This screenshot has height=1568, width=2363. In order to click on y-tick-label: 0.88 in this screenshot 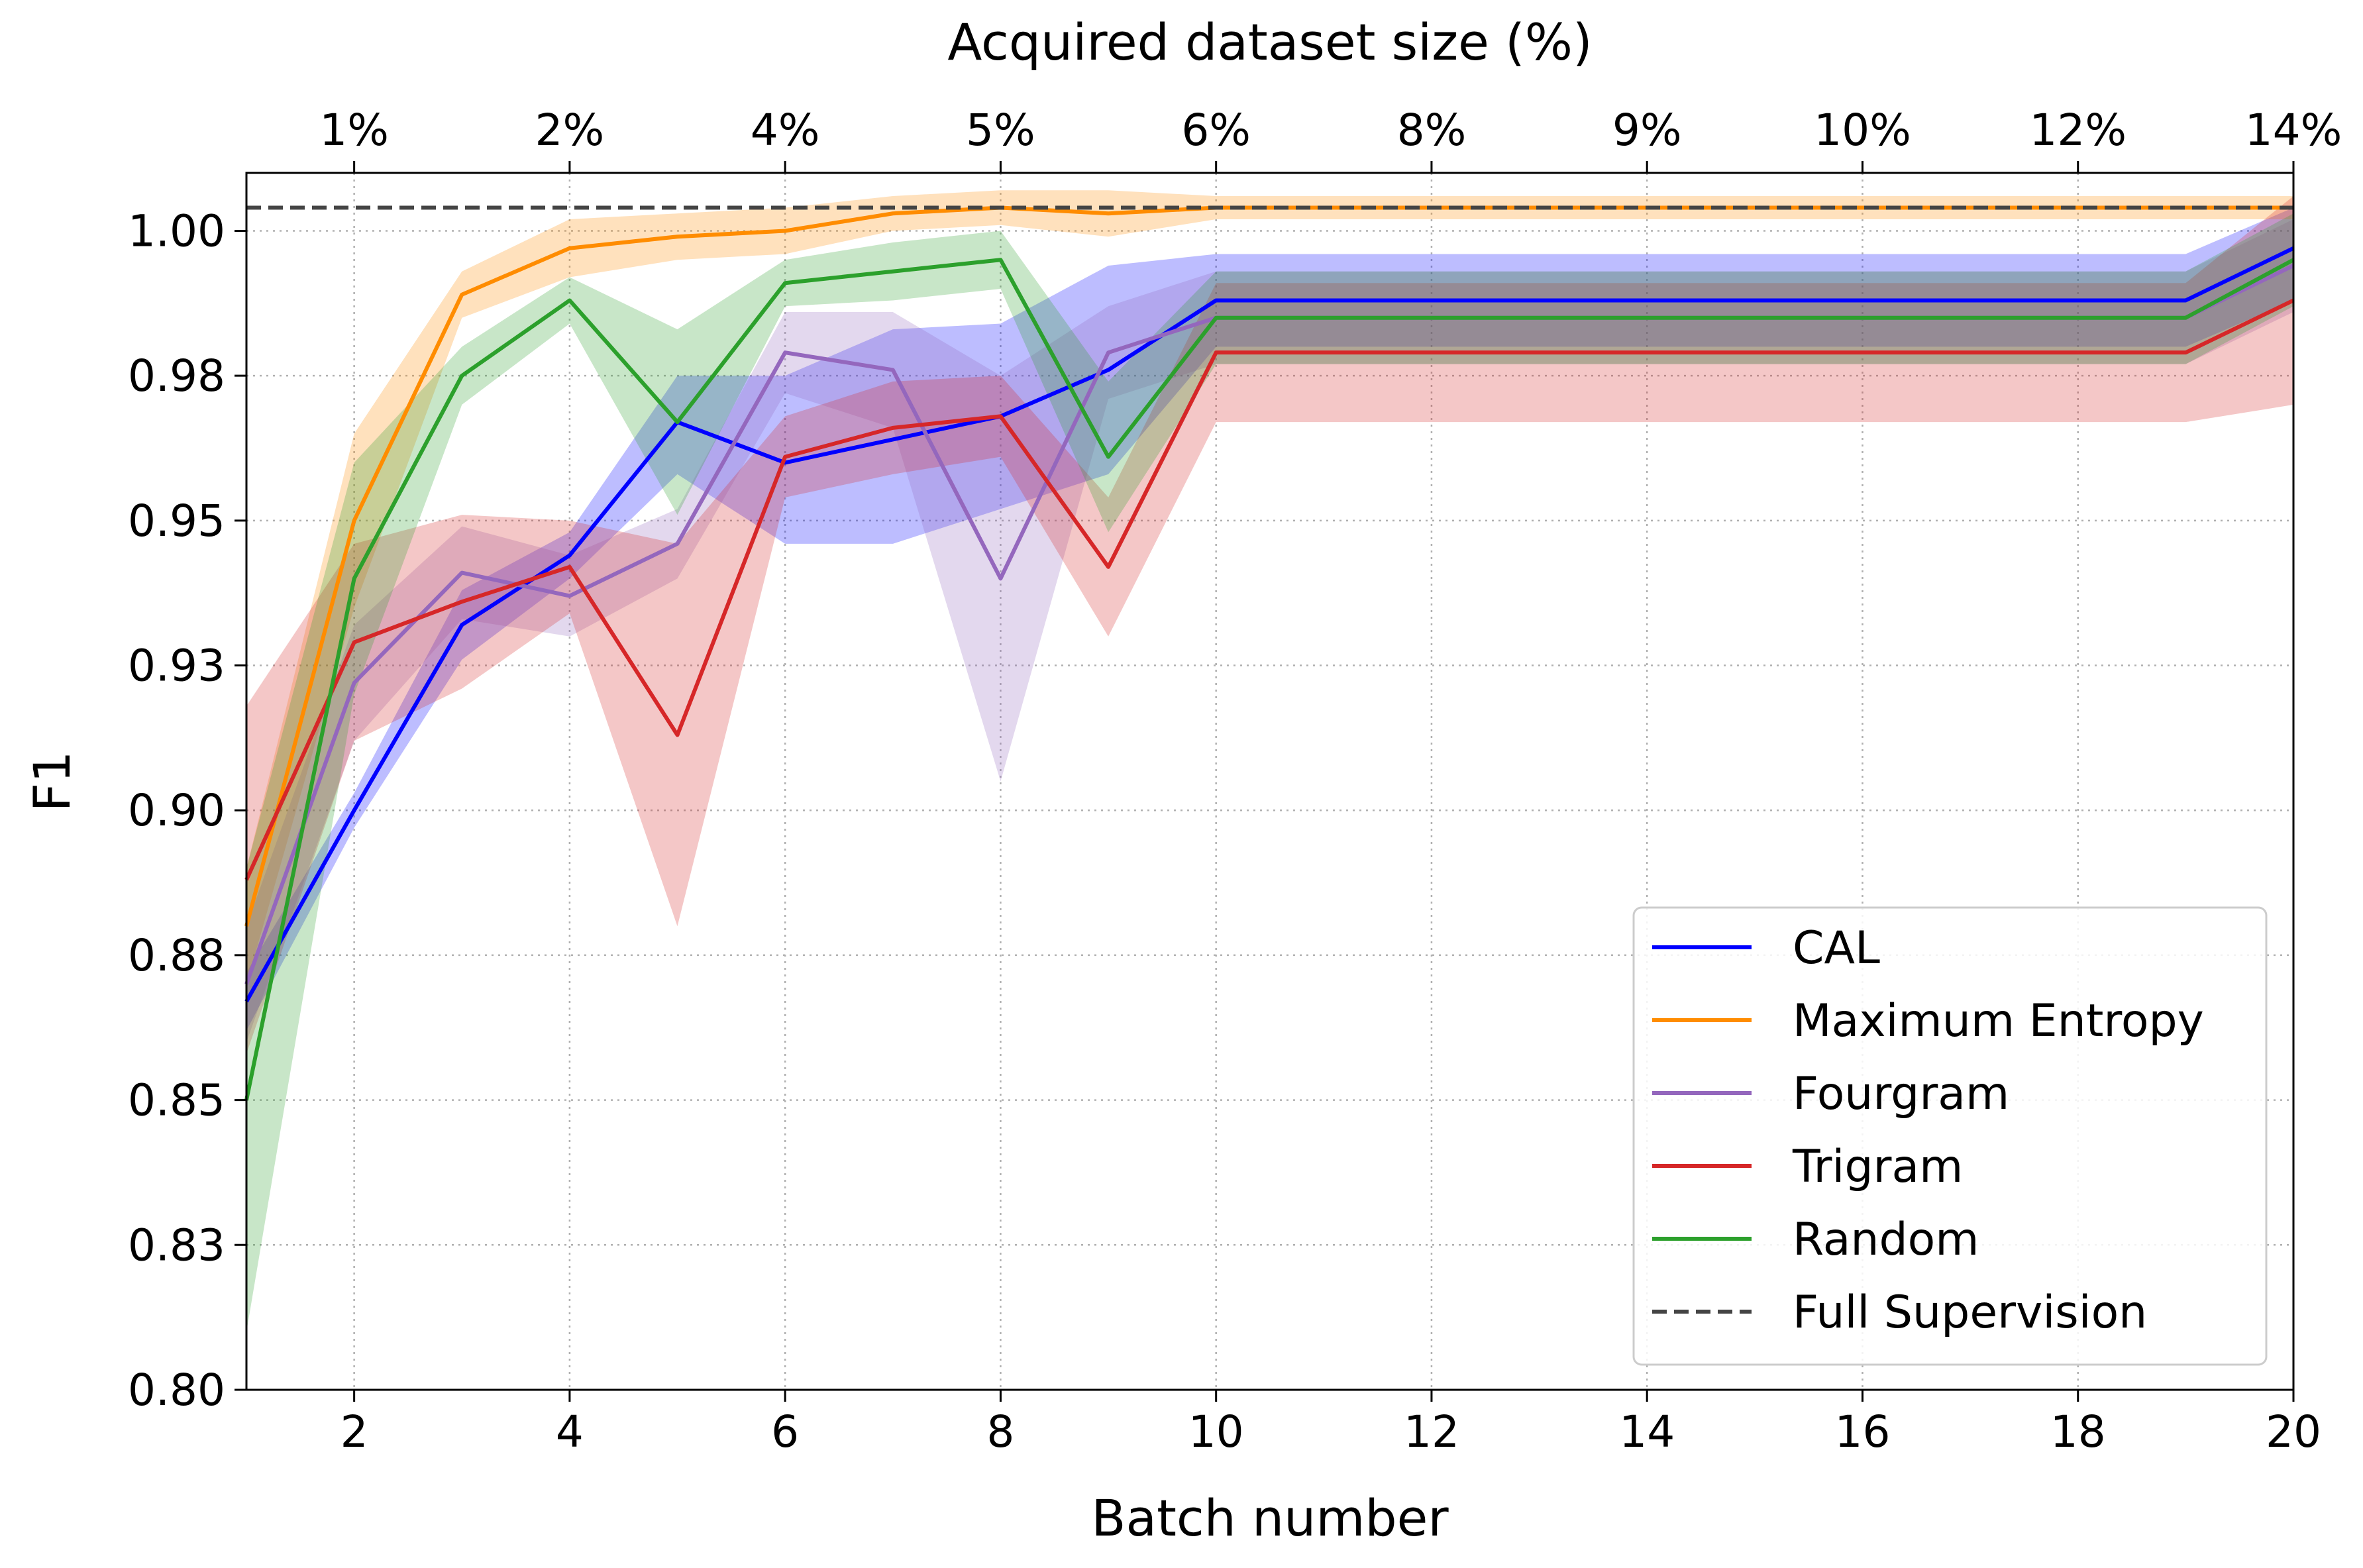, I will do `click(176, 955)`.